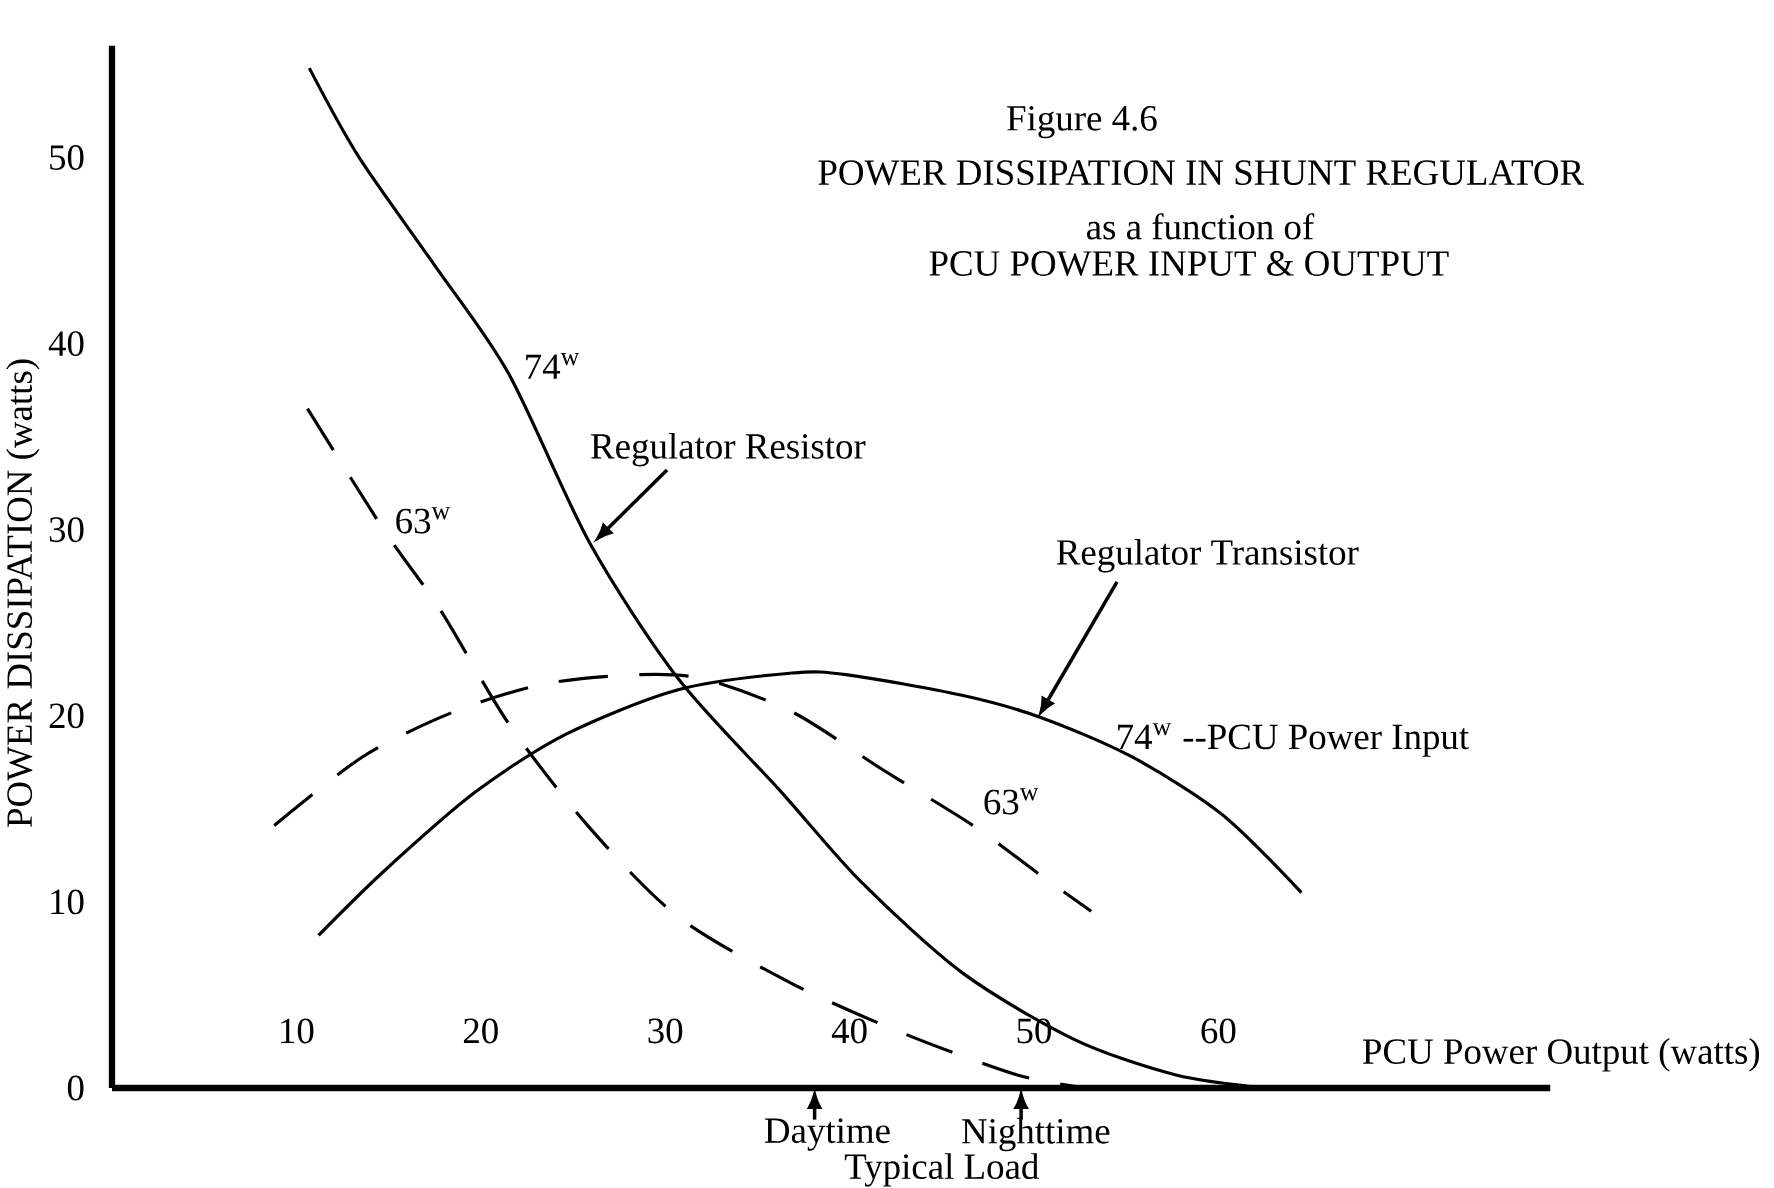 Image resolution: width=1774 pixels, height=1188 pixels. What do you see at coordinates (1082, 122) in the screenshot?
I see `annotation: Figure 4.6` at bounding box center [1082, 122].